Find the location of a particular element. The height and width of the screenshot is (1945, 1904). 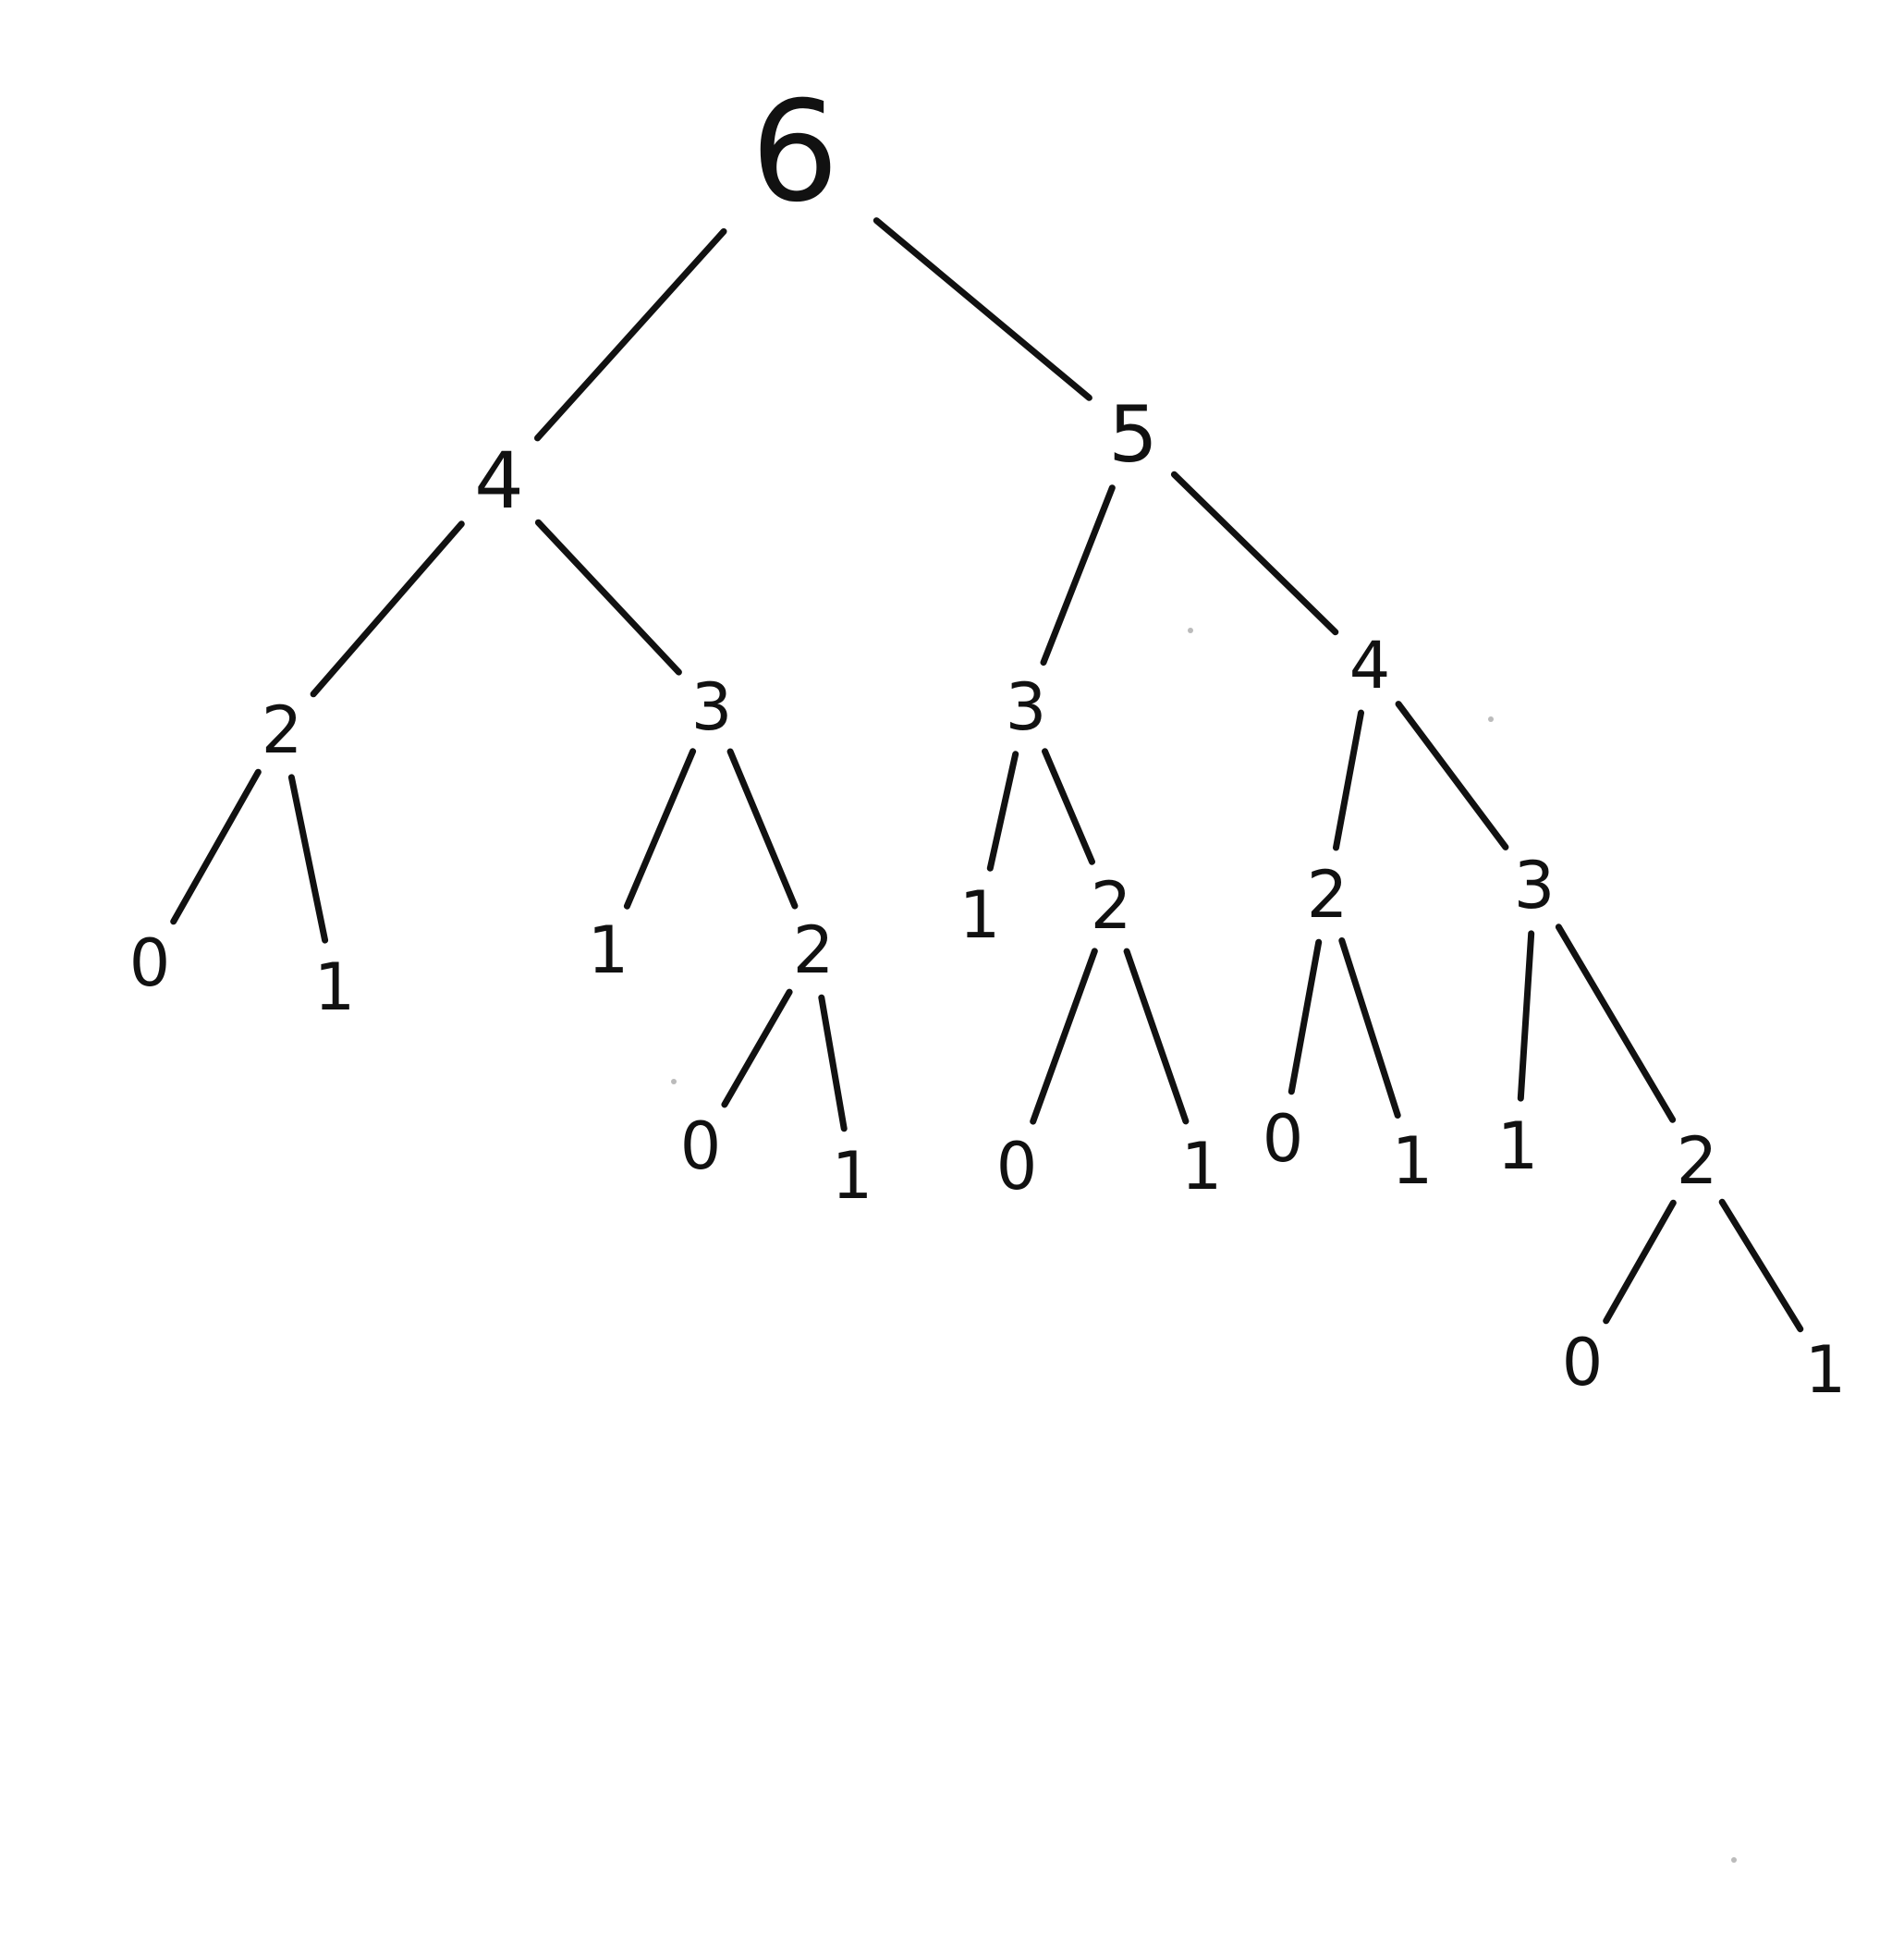

tree-edge-r1-to-r10 is located at coordinates (1078, 575).